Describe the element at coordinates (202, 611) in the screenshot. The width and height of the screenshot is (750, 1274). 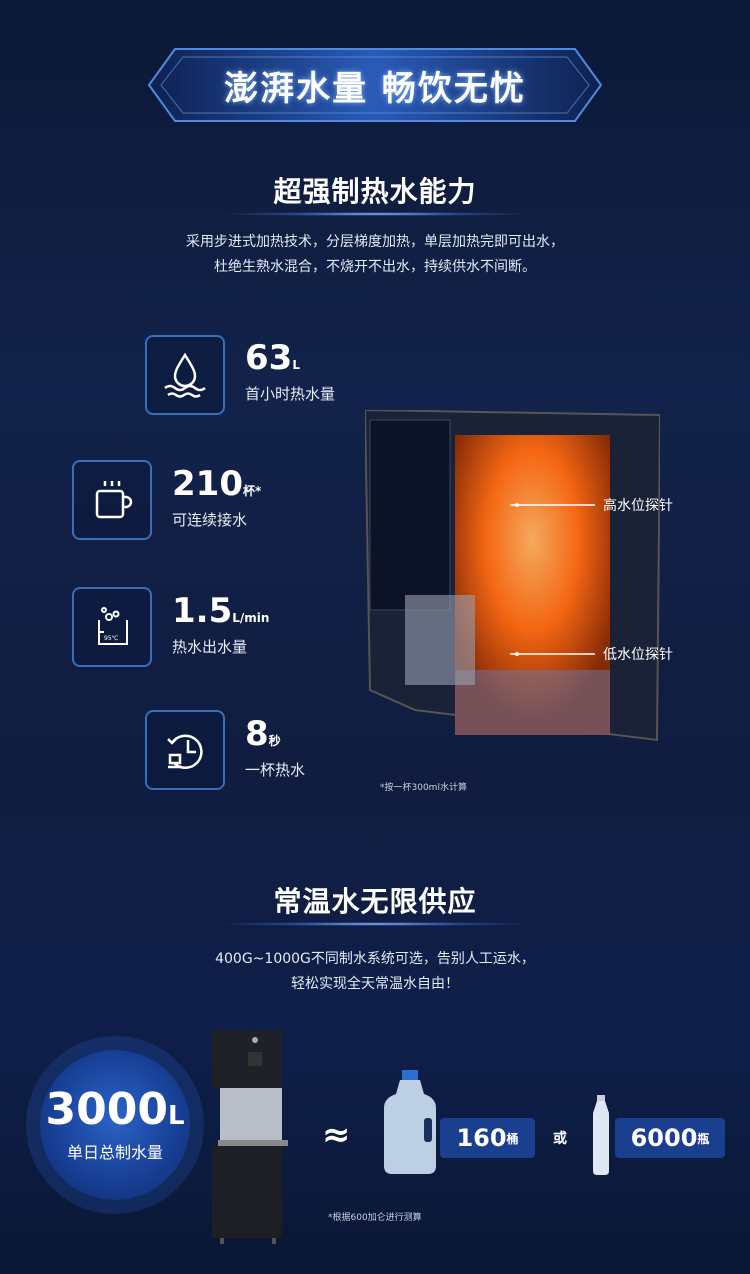
I see `feature-value: 1.5` at that location.